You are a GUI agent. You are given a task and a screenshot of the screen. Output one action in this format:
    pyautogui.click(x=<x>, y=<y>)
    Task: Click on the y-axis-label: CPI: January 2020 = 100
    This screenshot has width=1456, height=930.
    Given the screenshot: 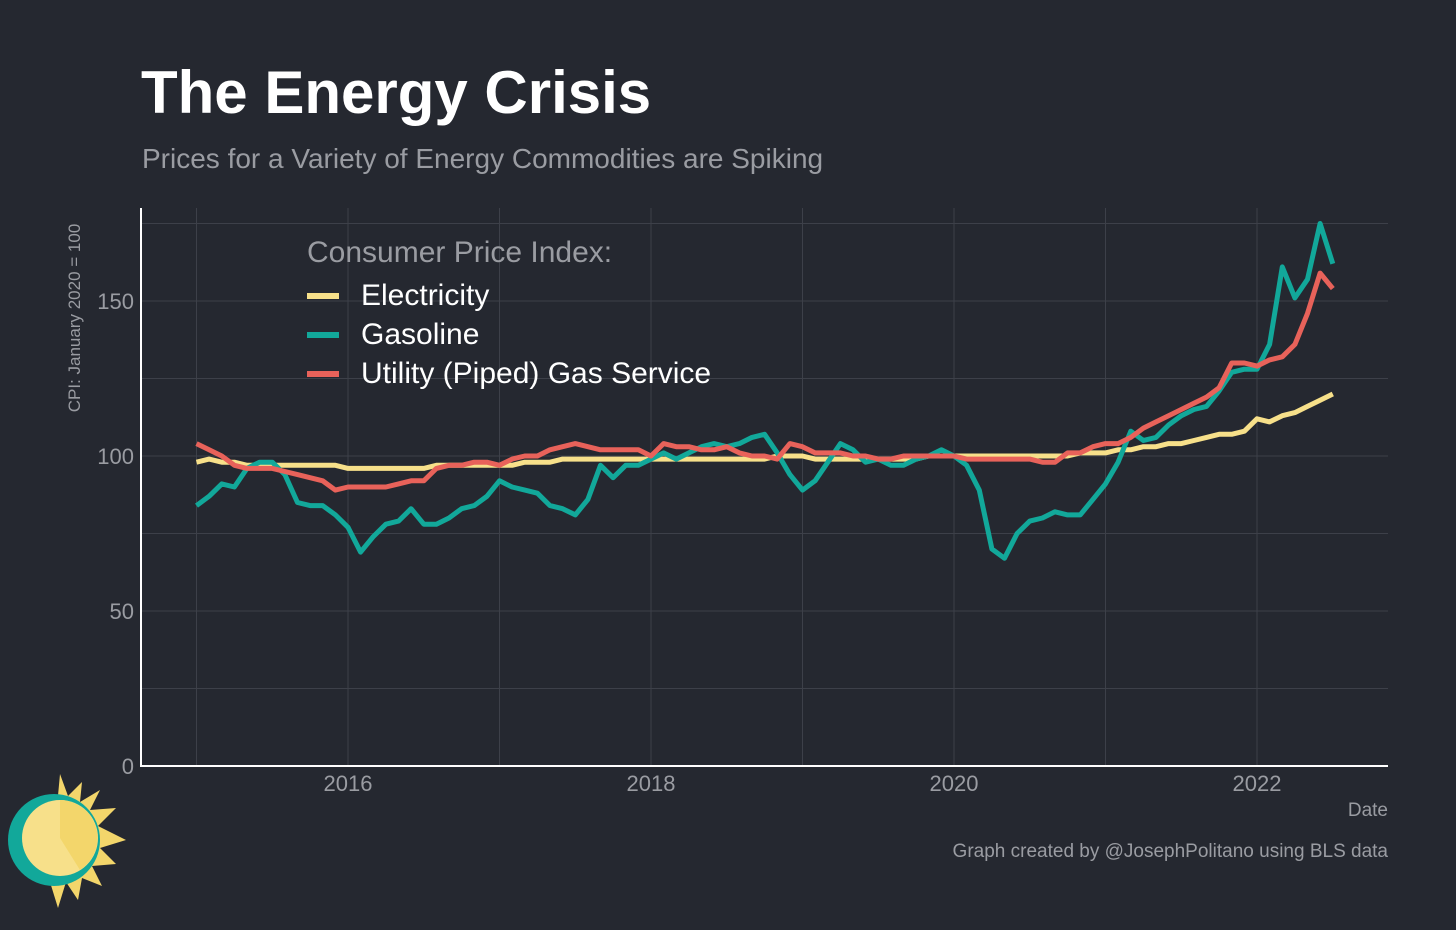 What is the action you would take?
    pyautogui.click(x=74, y=318)
    